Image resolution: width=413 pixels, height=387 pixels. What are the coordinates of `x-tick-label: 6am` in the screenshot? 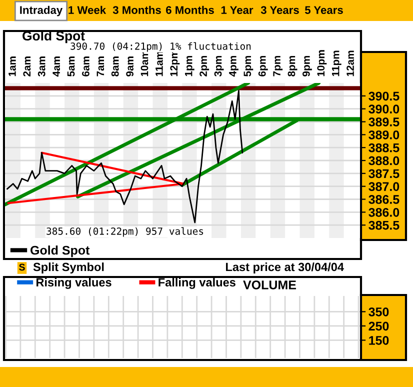 It's located at (86, 66).